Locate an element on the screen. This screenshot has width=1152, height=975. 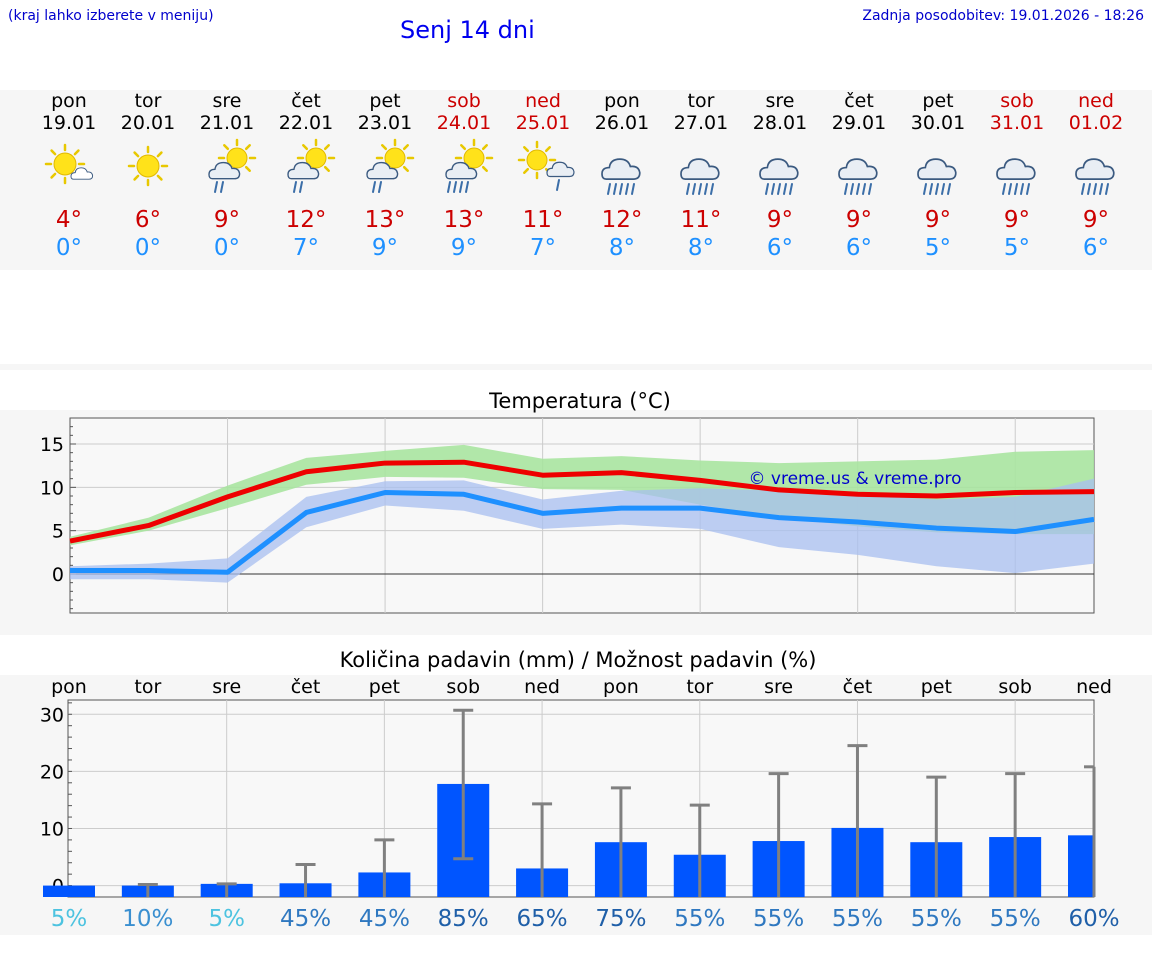
day-date: 20.01 is located at coordinates (148, 123).